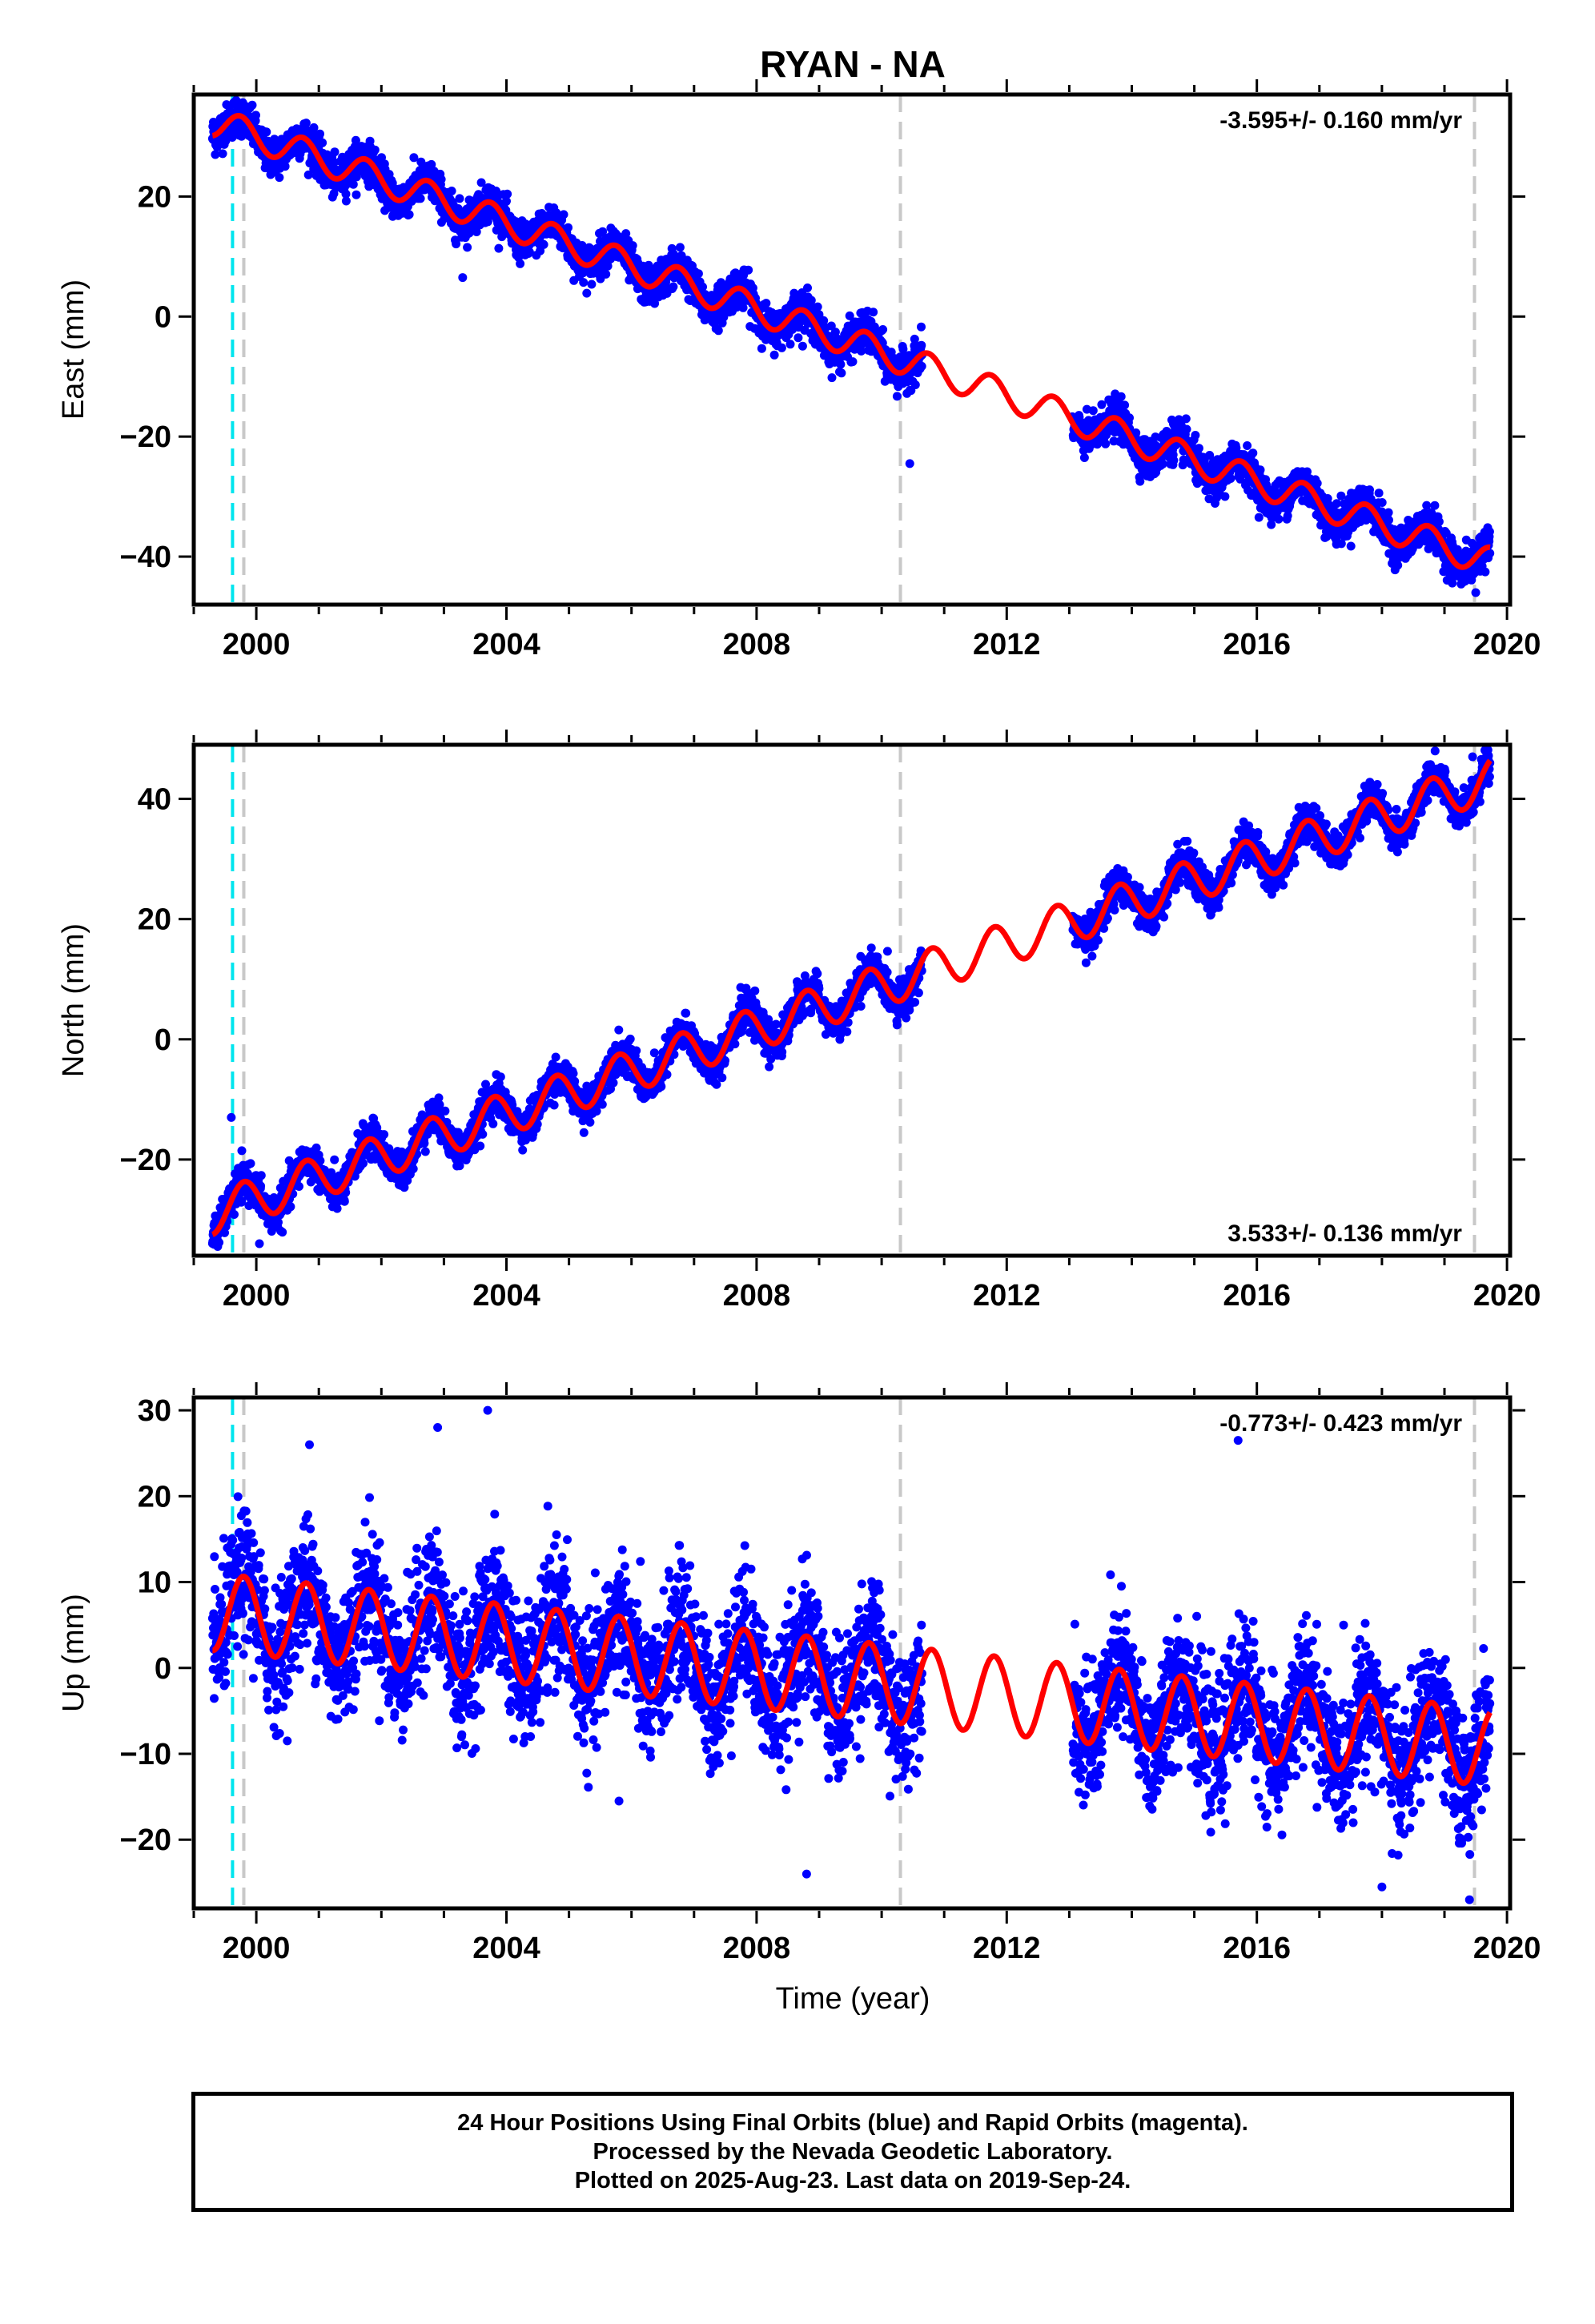  Describe the element at coordinates (853, 1999) in the screenshot. I see `x-axis-title: Time (year)` at that location.